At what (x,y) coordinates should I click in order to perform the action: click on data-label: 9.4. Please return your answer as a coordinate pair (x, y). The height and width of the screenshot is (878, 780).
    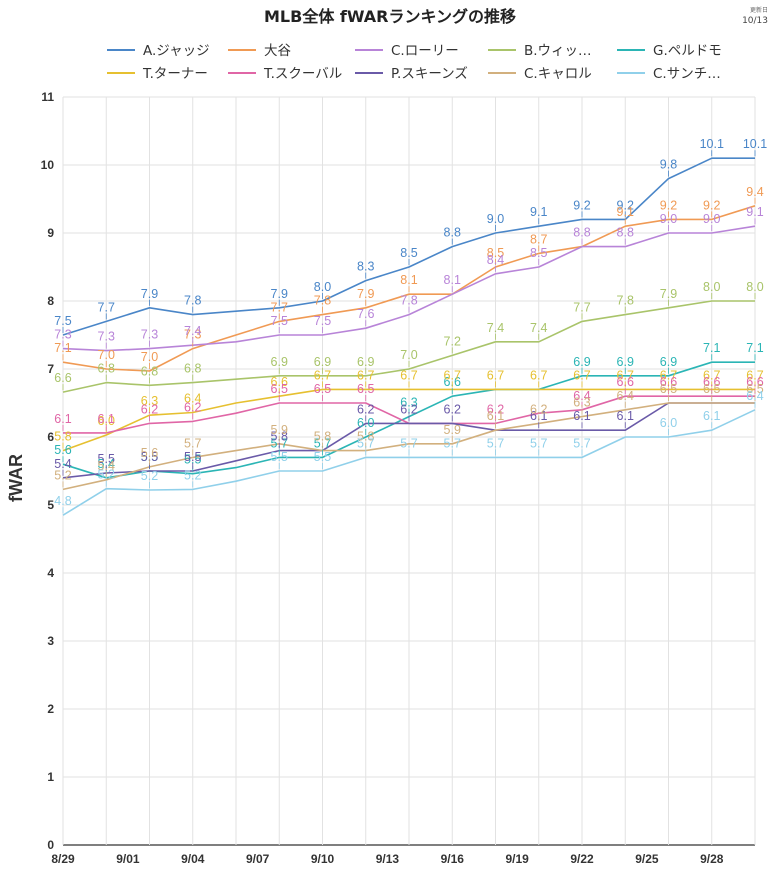
    Looking at the image, I should click on (754, 192).